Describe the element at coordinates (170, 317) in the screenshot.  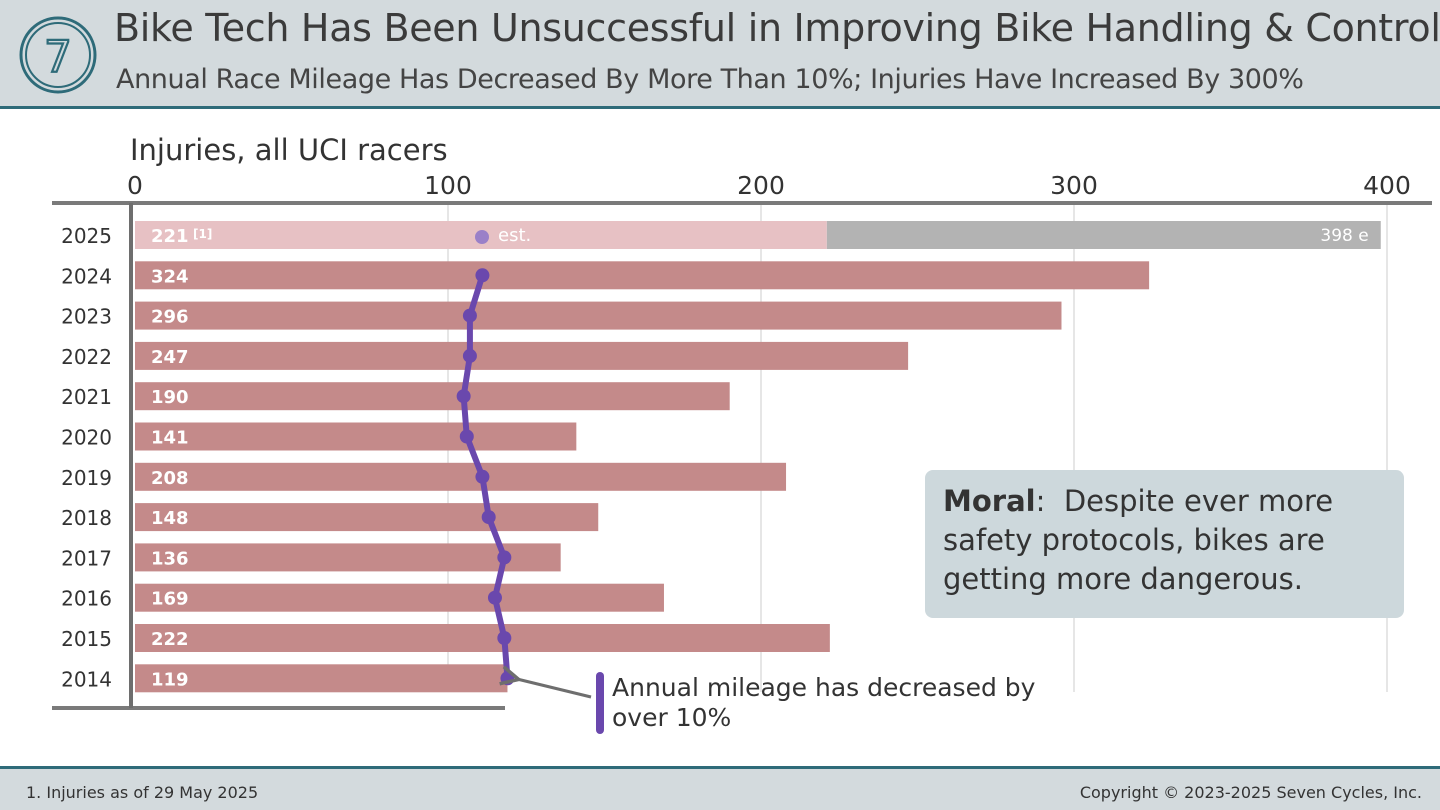
I see `data-label: 296` at that location.